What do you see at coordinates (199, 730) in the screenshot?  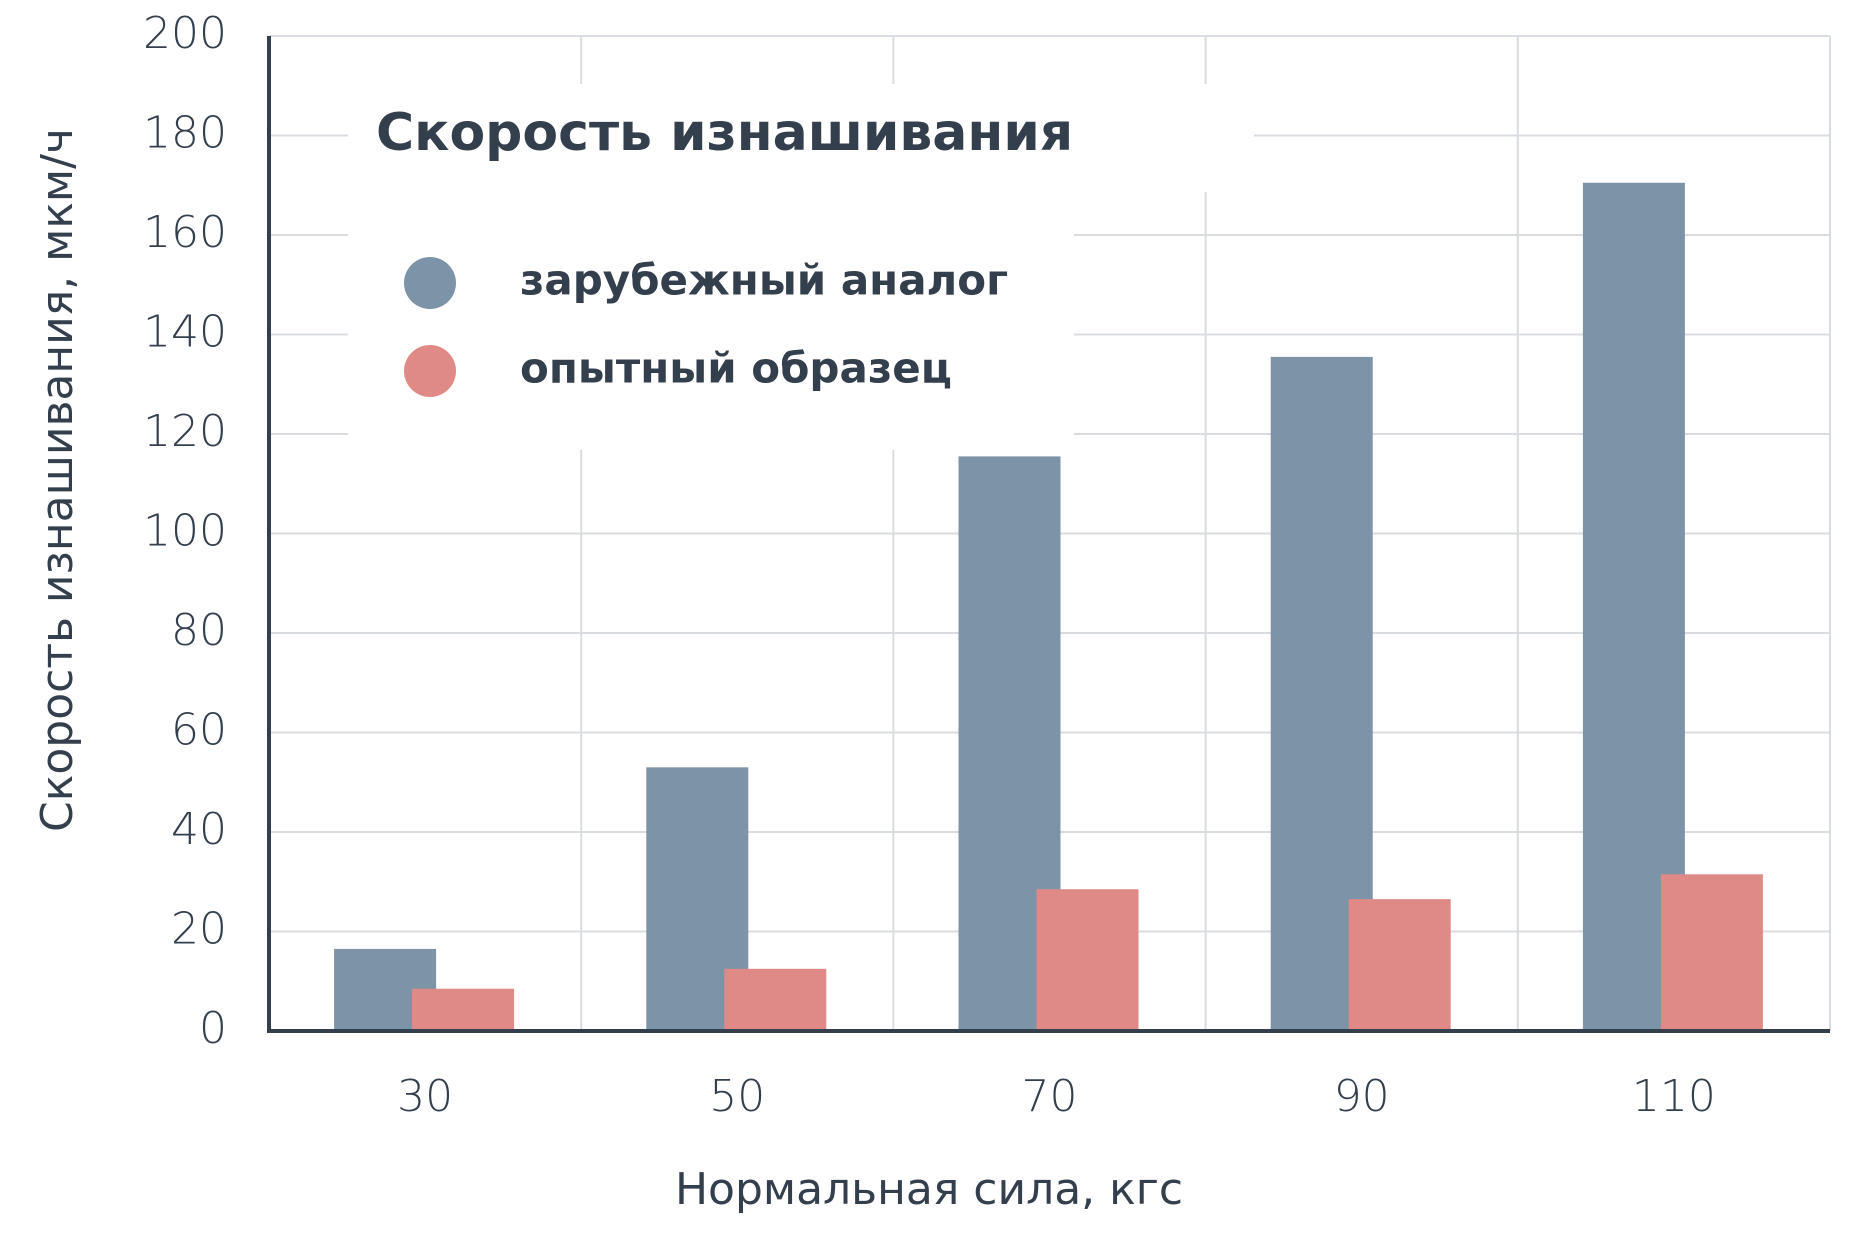 I see `y-tick-label: 60` at bounding box center [199, 730].